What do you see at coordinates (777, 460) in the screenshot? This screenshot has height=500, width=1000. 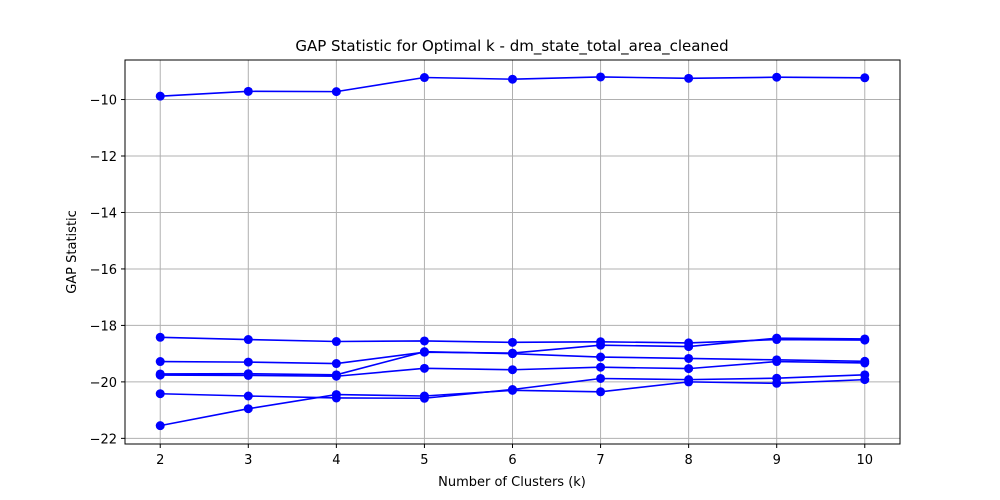 I see `x-tick-label: 9` at bounding box center [777, 460].